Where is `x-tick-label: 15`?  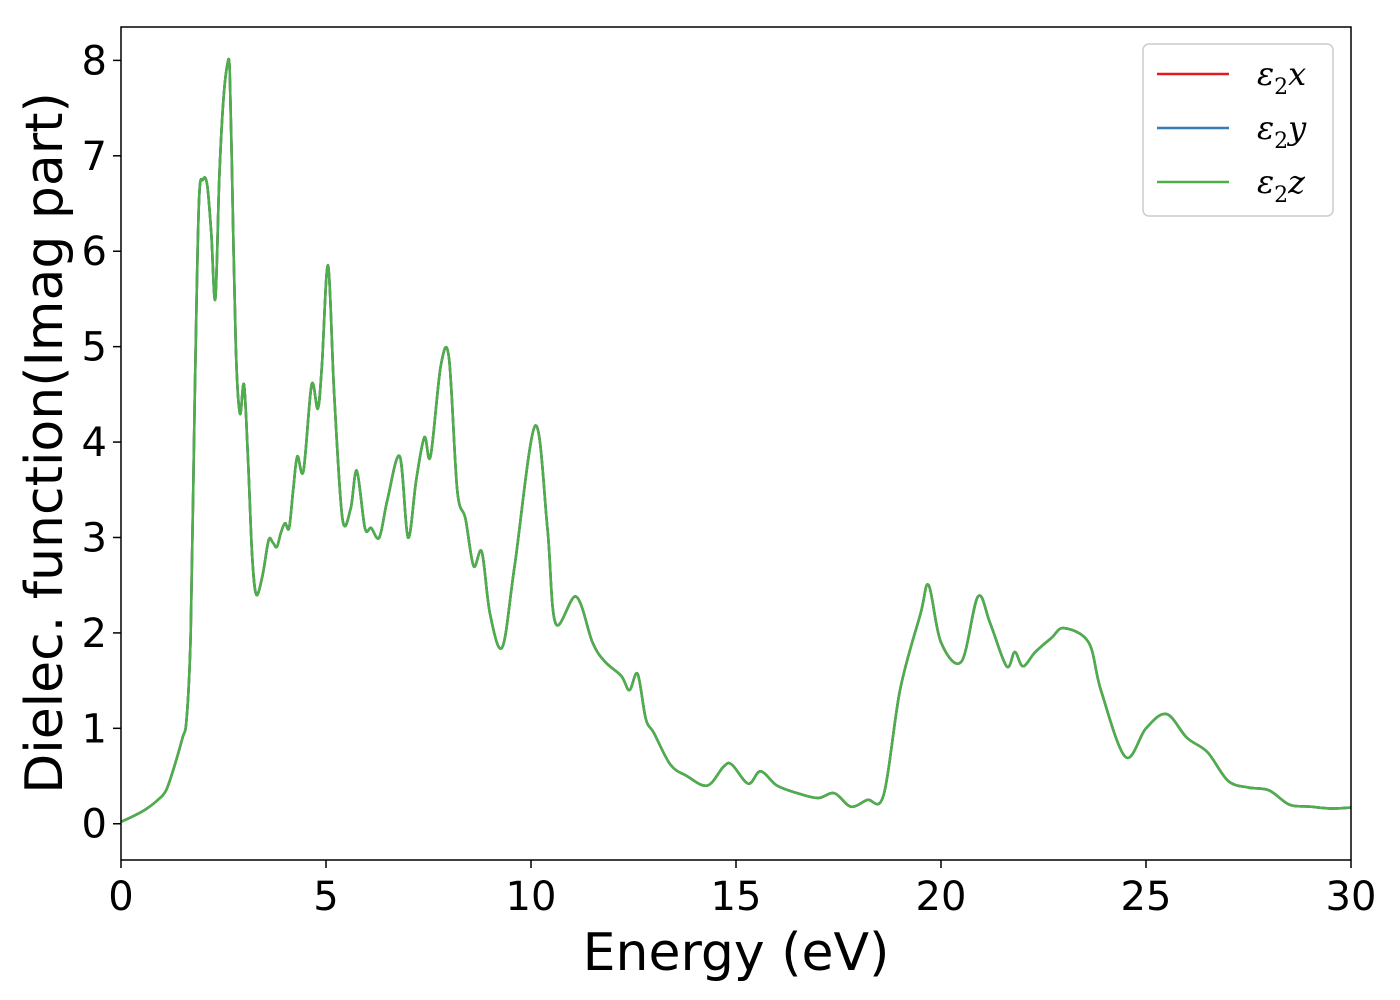 x-tick-label: 15 is located at coordinates (736, 897).